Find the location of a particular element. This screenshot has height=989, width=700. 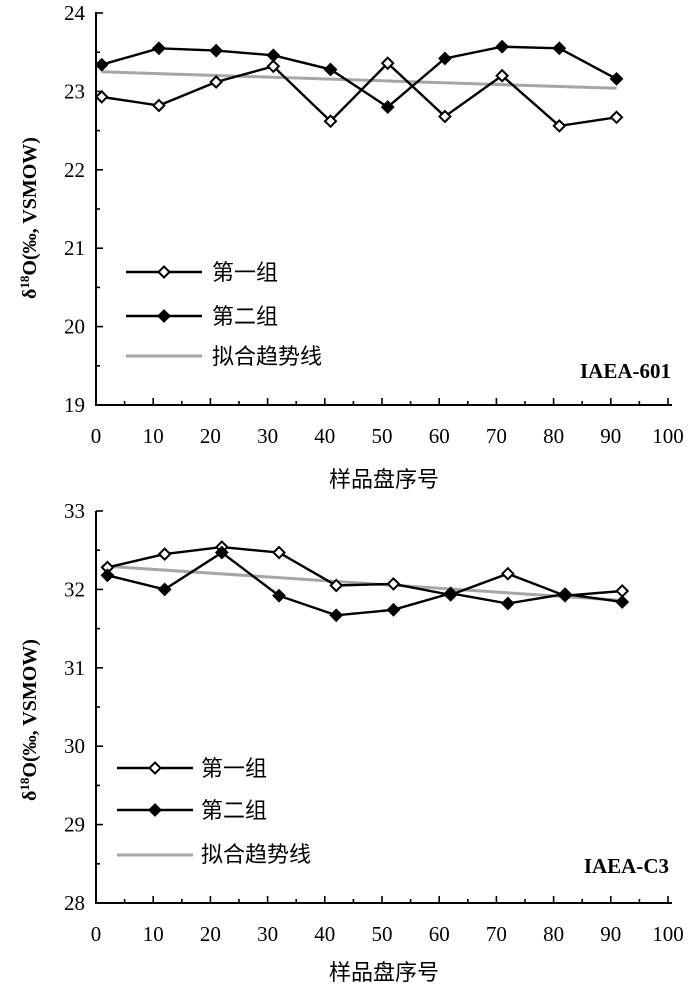

legend-label: 拟合趋势线 is located at coordinates (267, 357).